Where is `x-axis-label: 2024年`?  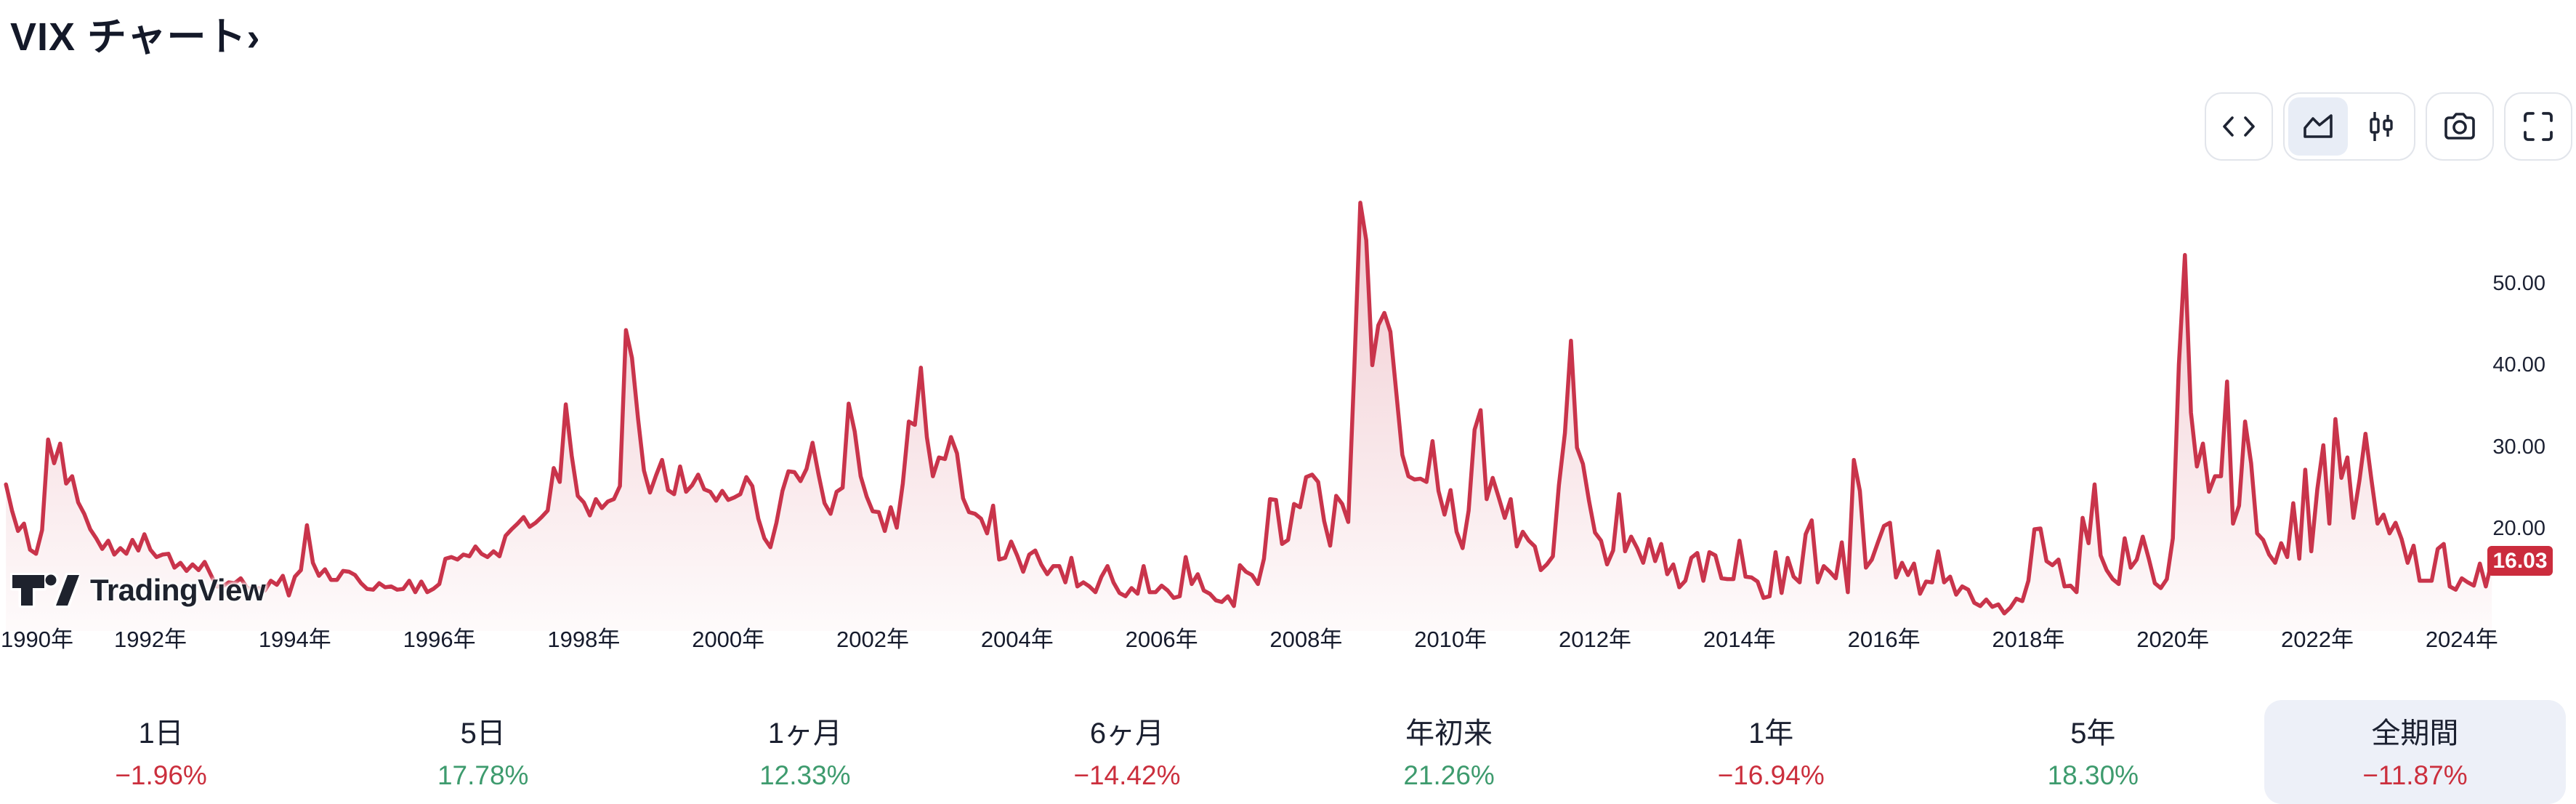 x-axis-label: 2024年 is located at coordinates (2461, 639).